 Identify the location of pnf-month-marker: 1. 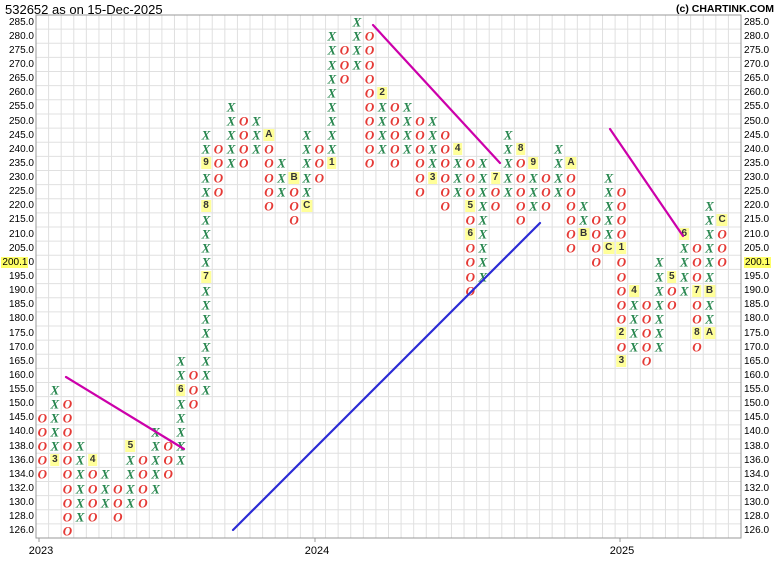
(621, 248).